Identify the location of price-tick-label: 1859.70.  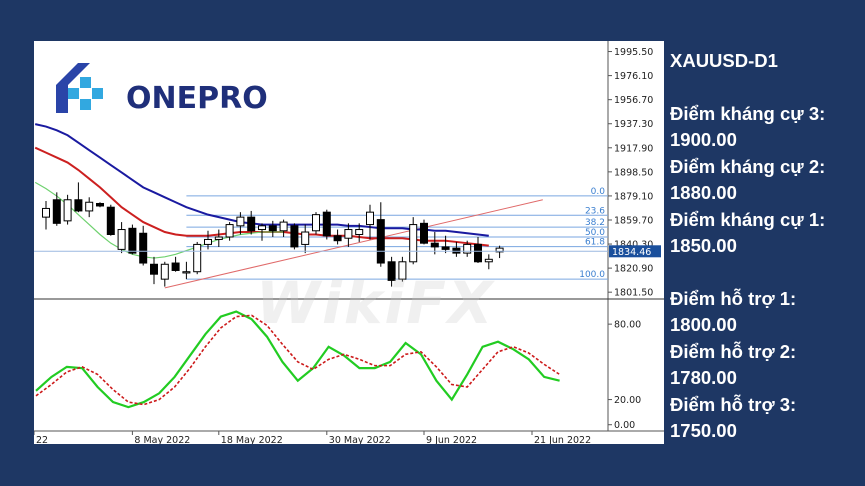
(633, 220).